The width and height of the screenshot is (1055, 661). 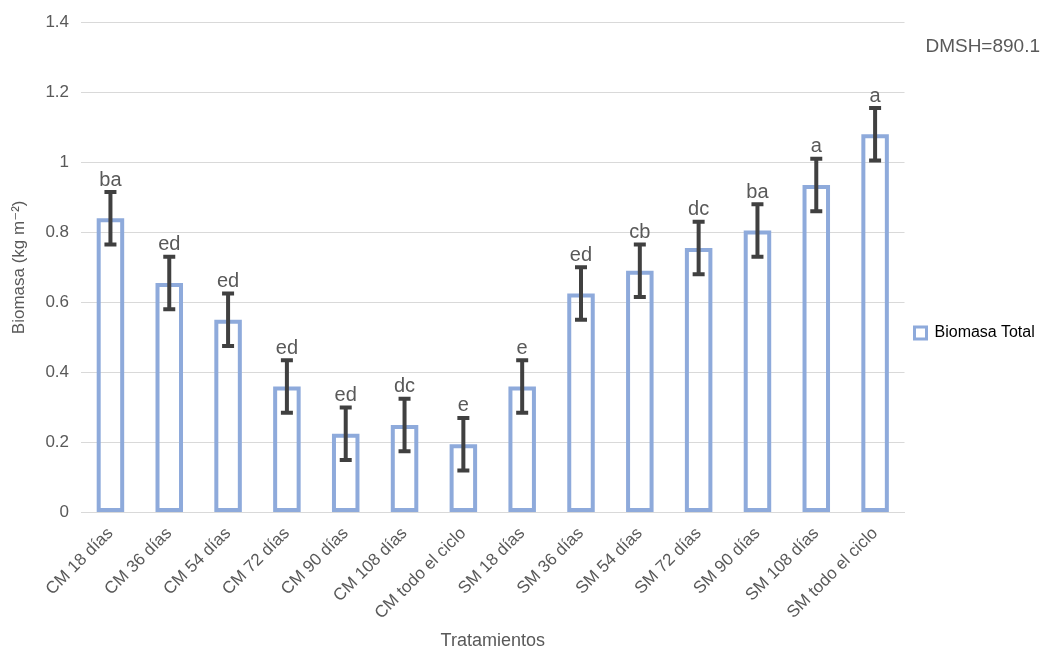 I want to click on y-tick-label: 0.4, so click(x=57, y=372).